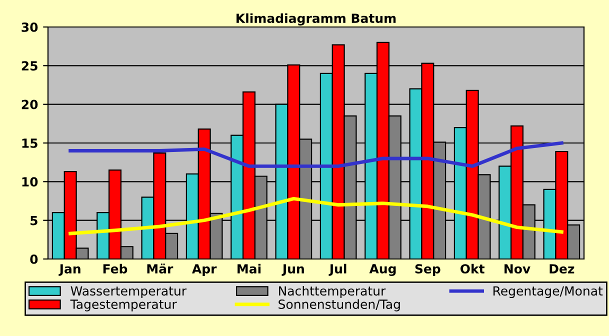 The height and width of the screenshot is (336, 609). What do you see at coordinates (204, 270) in the screenshot?
I see `x-tick-label: Apr` at bounding box center [204, 270].